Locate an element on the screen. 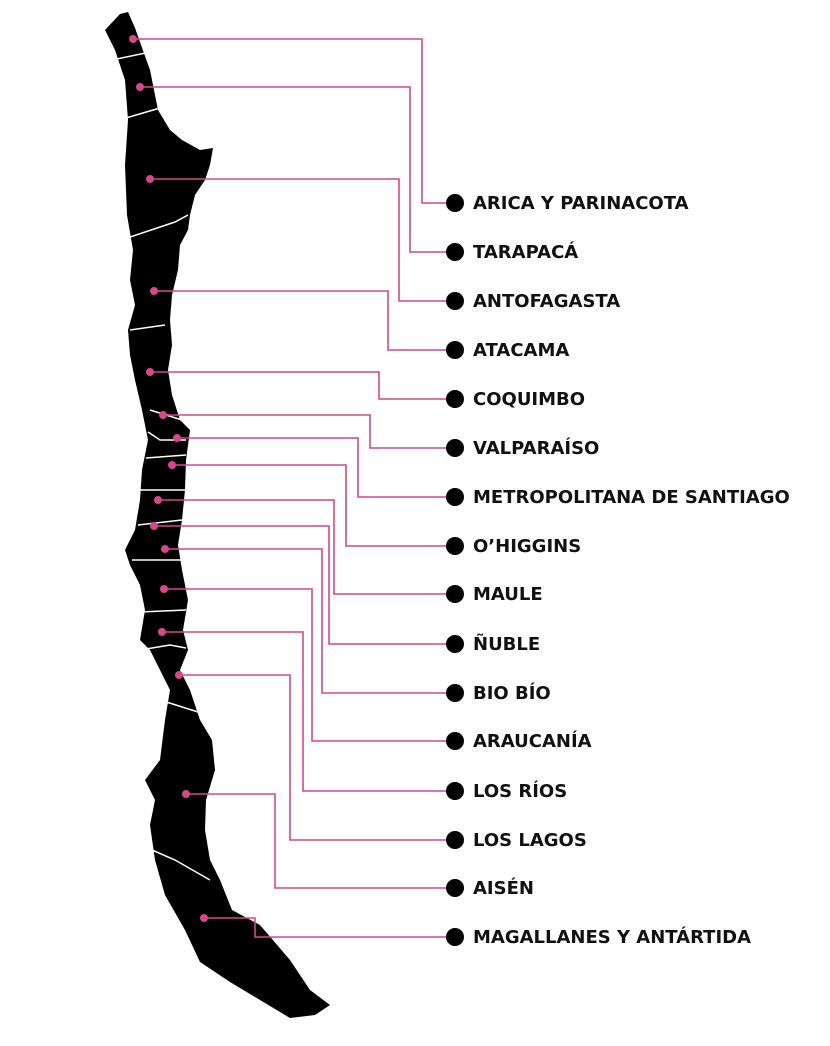 The height and width of the screenshot is (1046, 830). region-label: ANTOFAGASTA is located at coordinates (546, 301).